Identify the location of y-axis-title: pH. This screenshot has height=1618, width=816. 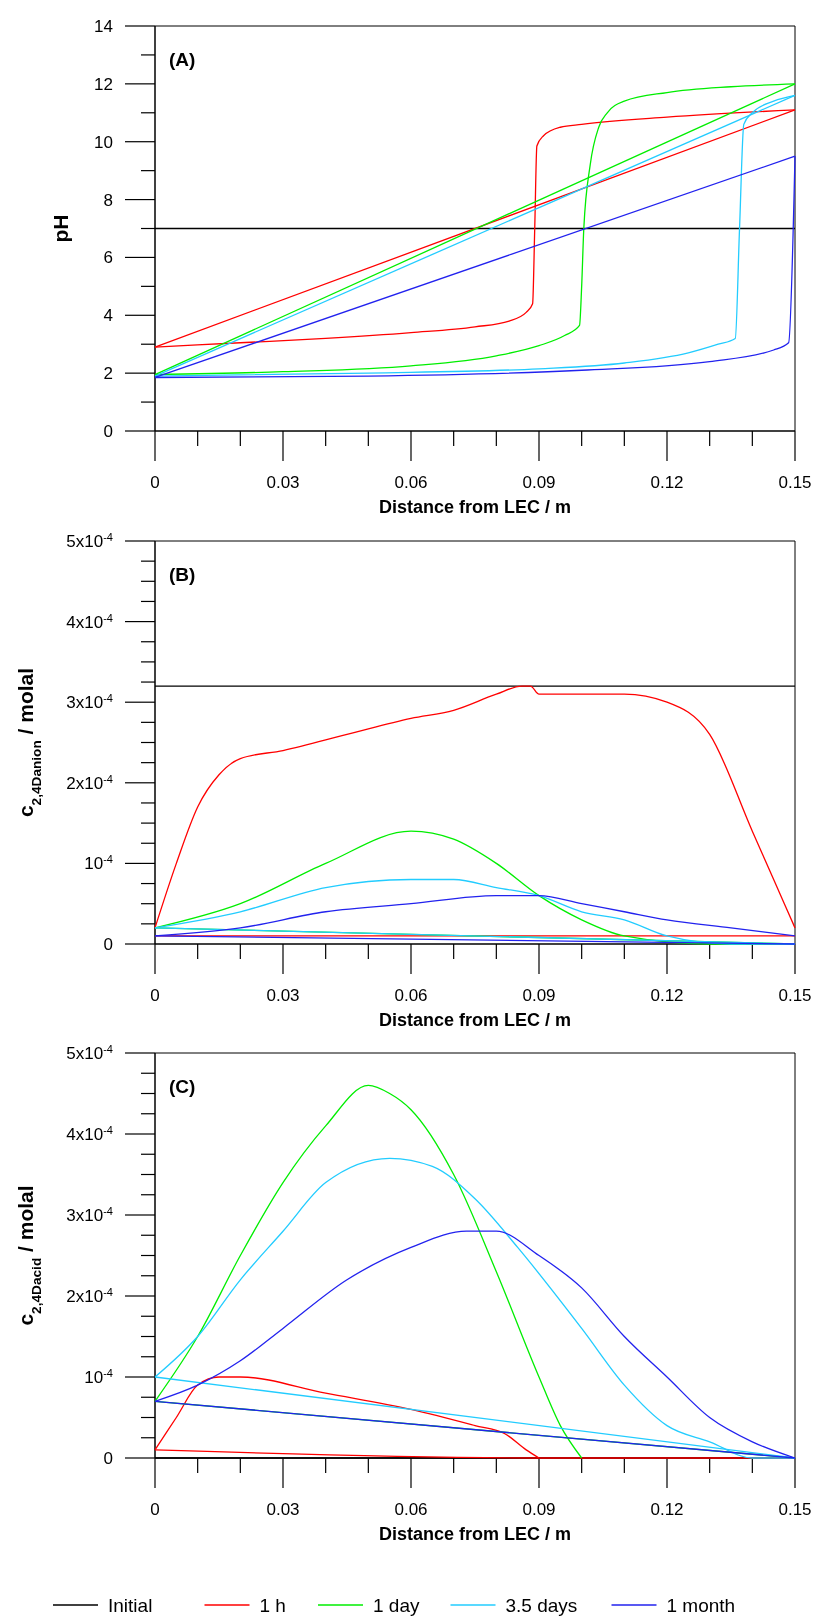
(60, 228).